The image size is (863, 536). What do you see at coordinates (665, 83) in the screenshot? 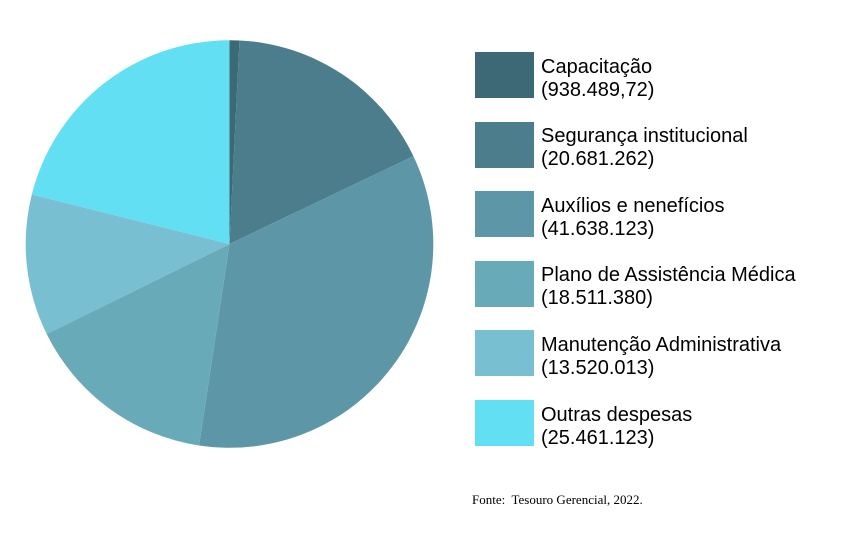
I see `legend-item: Capacitação (938.489,72)` at bounding box center [665, 83].